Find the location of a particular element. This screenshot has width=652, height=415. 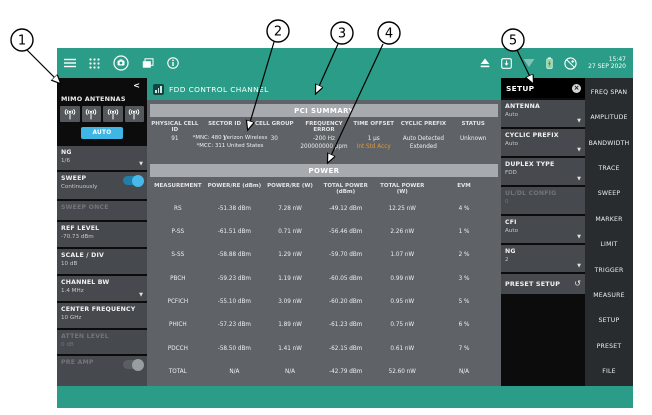

menu-item: AMPLITUDE is located at coordinates (609, 118).